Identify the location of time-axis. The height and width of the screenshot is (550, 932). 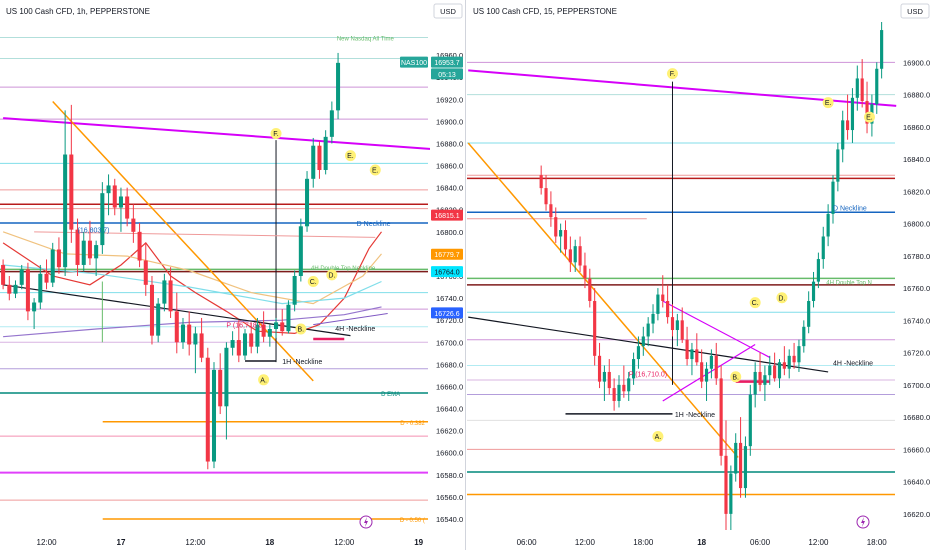
(232, 540).